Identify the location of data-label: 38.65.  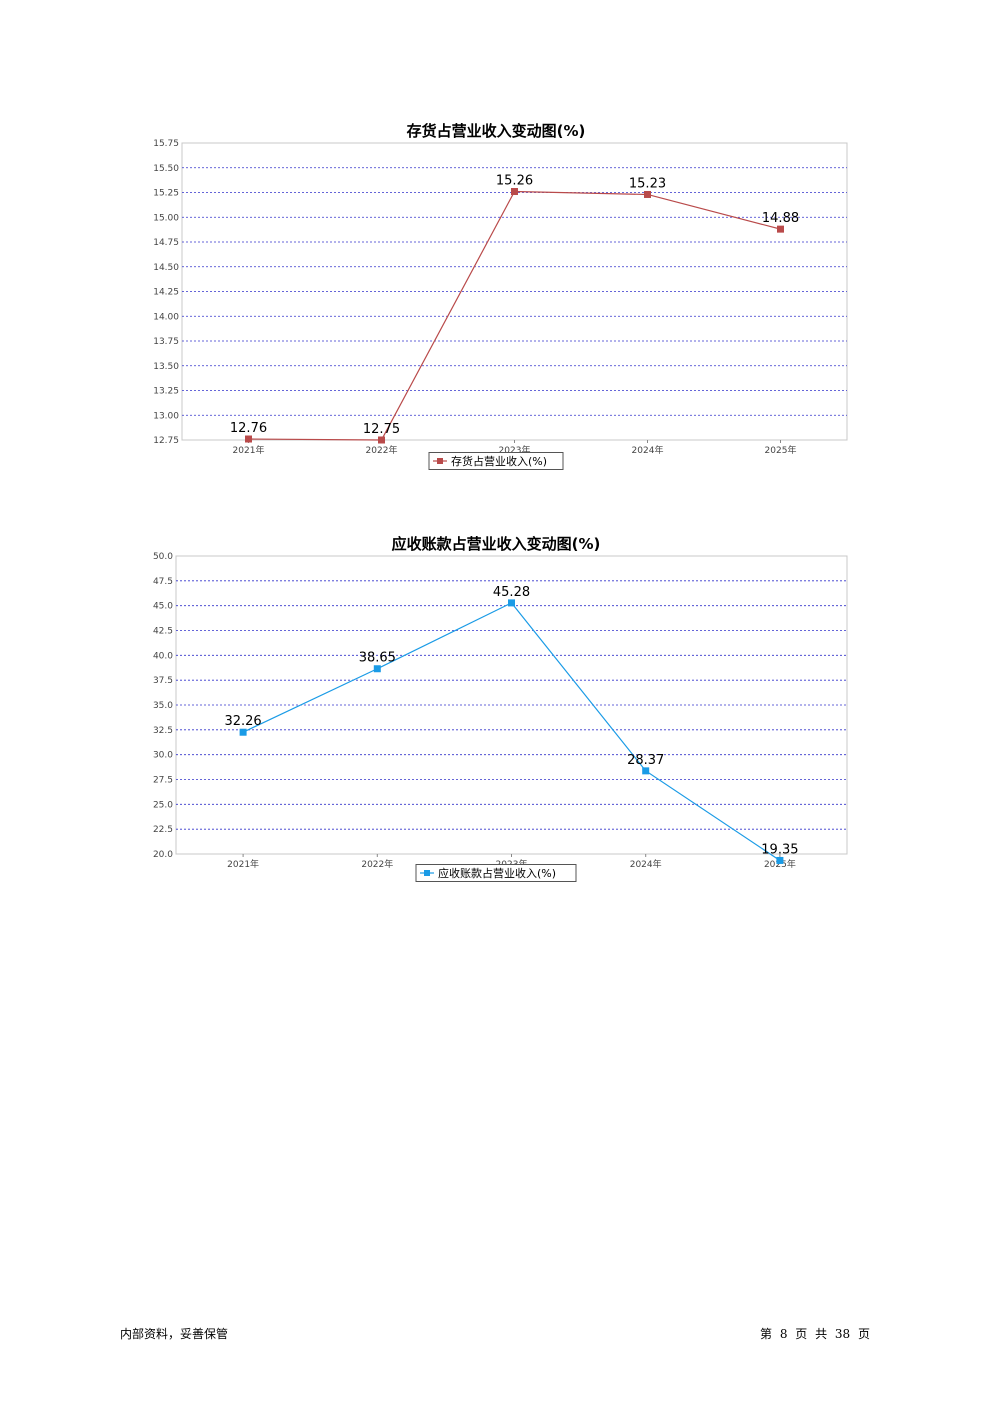
(377, 658).